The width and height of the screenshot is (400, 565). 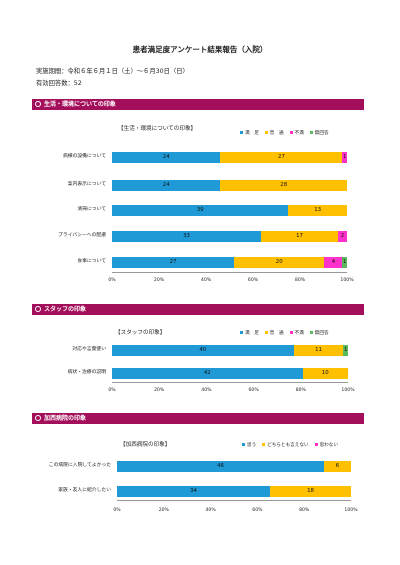 What do you see at coordinates (203, 350) in the screenshot?
I see `bar-segment: 40` at bounding box center [203, 350].